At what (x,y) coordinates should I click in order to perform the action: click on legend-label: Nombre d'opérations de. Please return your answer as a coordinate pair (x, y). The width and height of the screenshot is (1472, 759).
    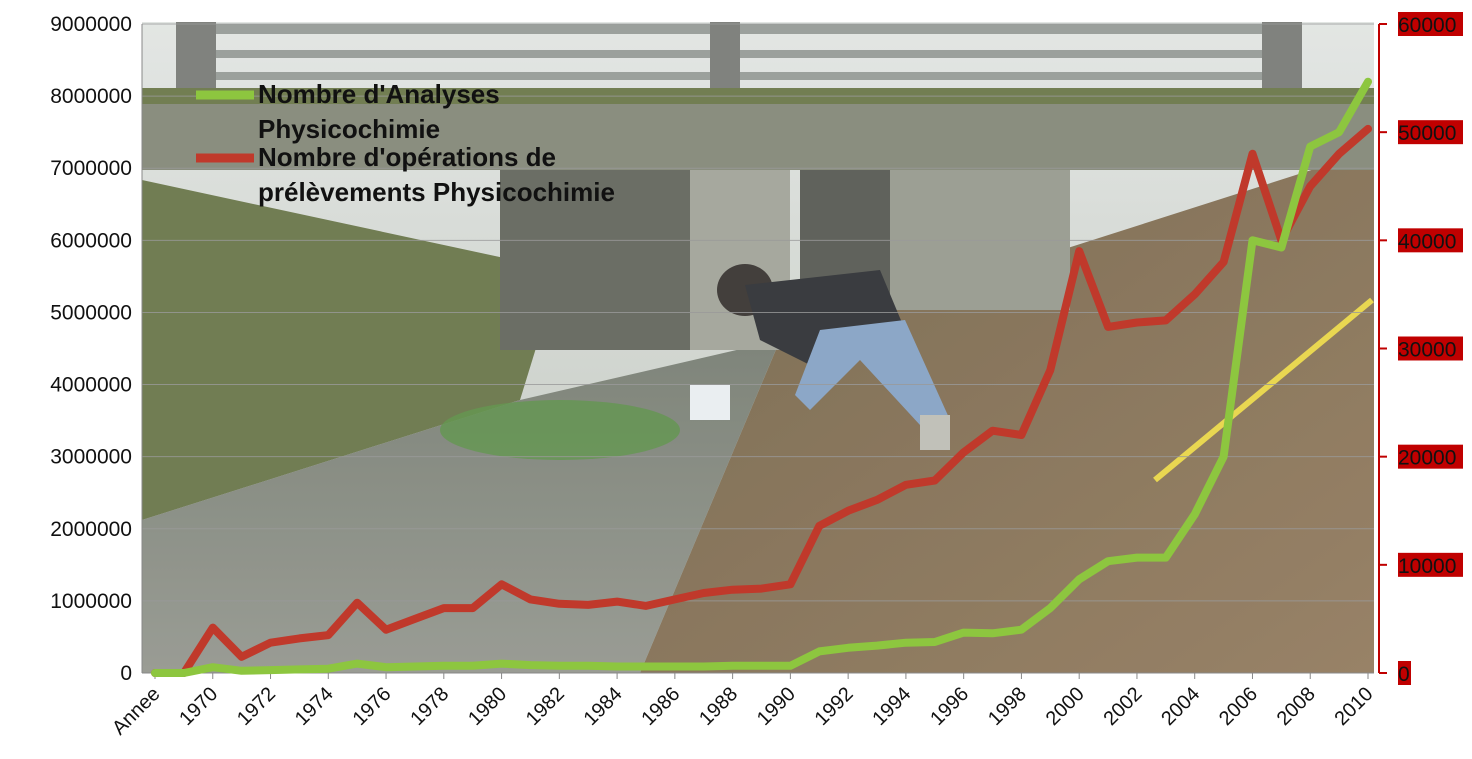
    Looking at the image, I should click on (407, 157).